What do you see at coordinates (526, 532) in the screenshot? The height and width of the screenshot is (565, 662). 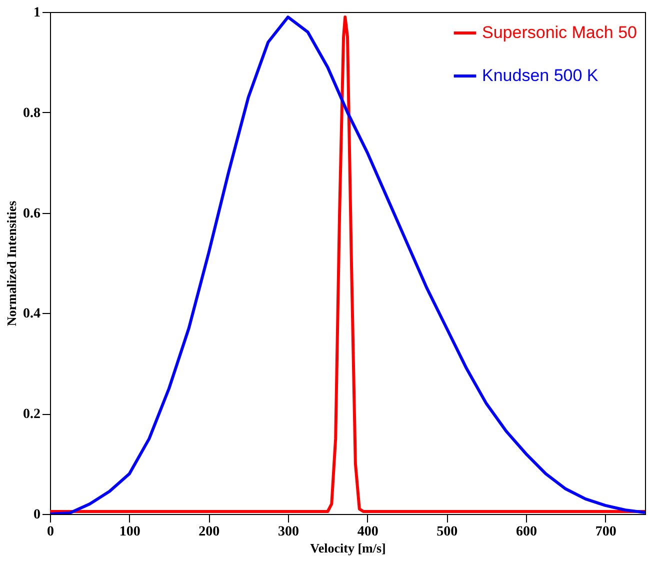 I see `x-tick-label: 600` at bounding box center [526, 532].